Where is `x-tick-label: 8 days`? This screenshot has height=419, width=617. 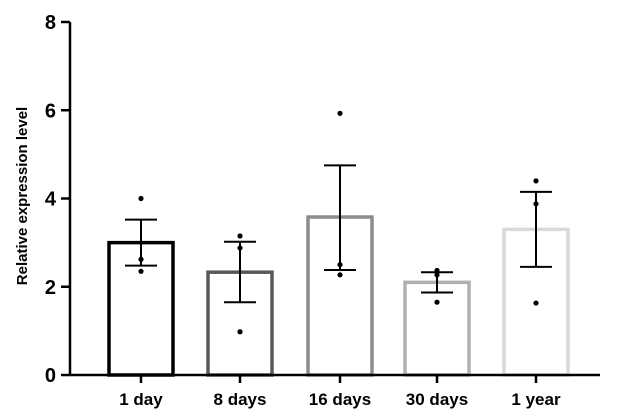 x-tick-label: 8 days is located at coordinates (240, 399).